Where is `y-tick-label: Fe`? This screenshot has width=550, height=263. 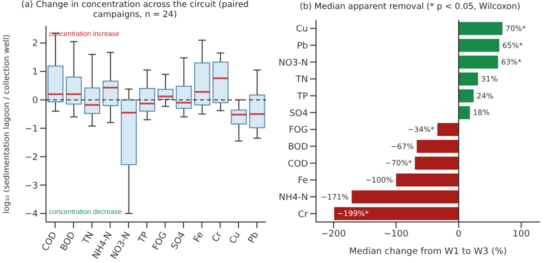 y-tick-label: Fe is located at coordinates (303, 181).